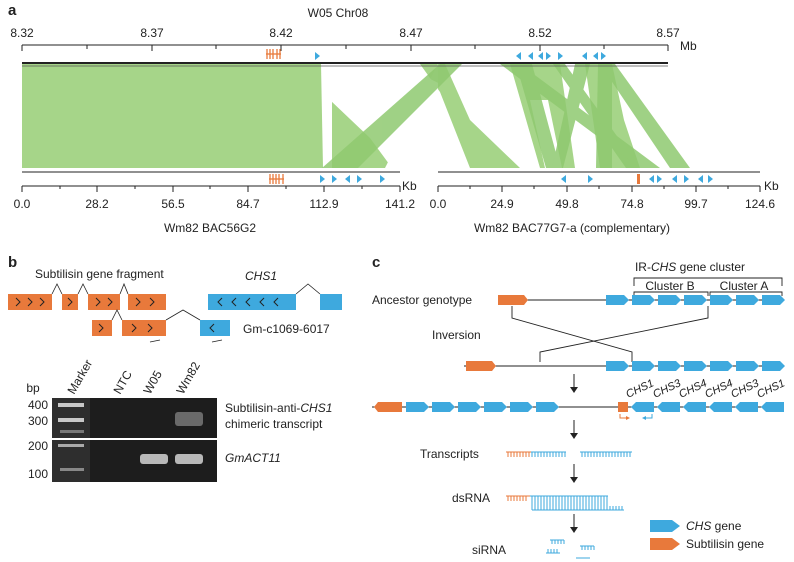 This screenshot has height=562, width=794. I want to click on gel1-label-chs1: CHS1, so click(316, 408).